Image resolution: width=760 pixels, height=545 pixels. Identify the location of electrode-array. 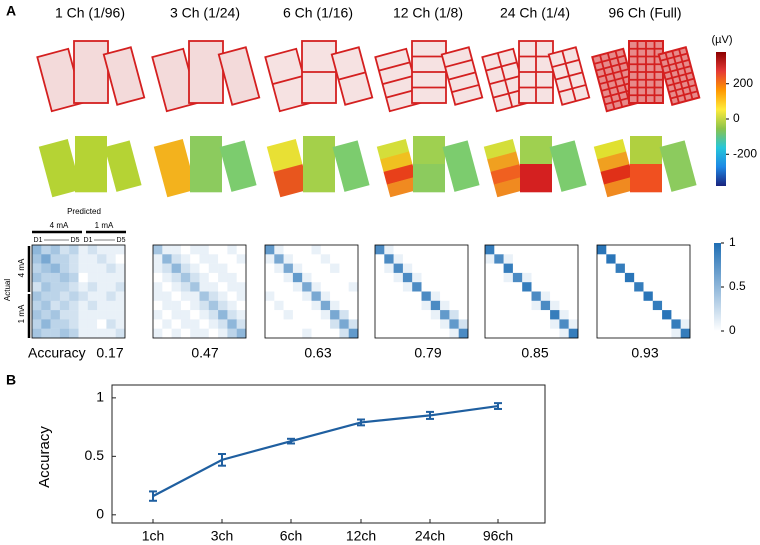
(206, 76).